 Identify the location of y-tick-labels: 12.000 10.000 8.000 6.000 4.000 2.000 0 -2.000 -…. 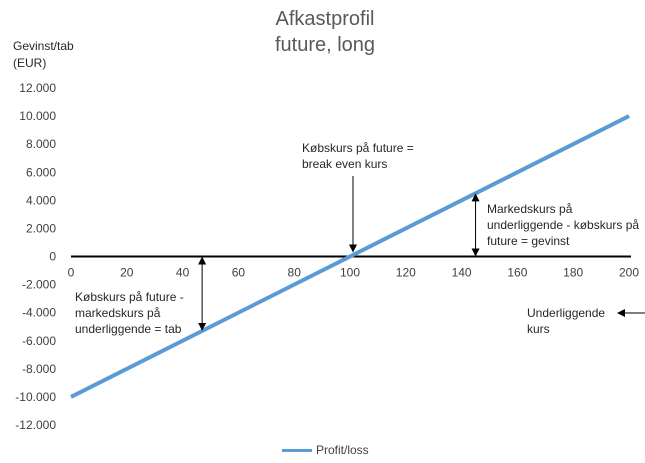
(35, 256).